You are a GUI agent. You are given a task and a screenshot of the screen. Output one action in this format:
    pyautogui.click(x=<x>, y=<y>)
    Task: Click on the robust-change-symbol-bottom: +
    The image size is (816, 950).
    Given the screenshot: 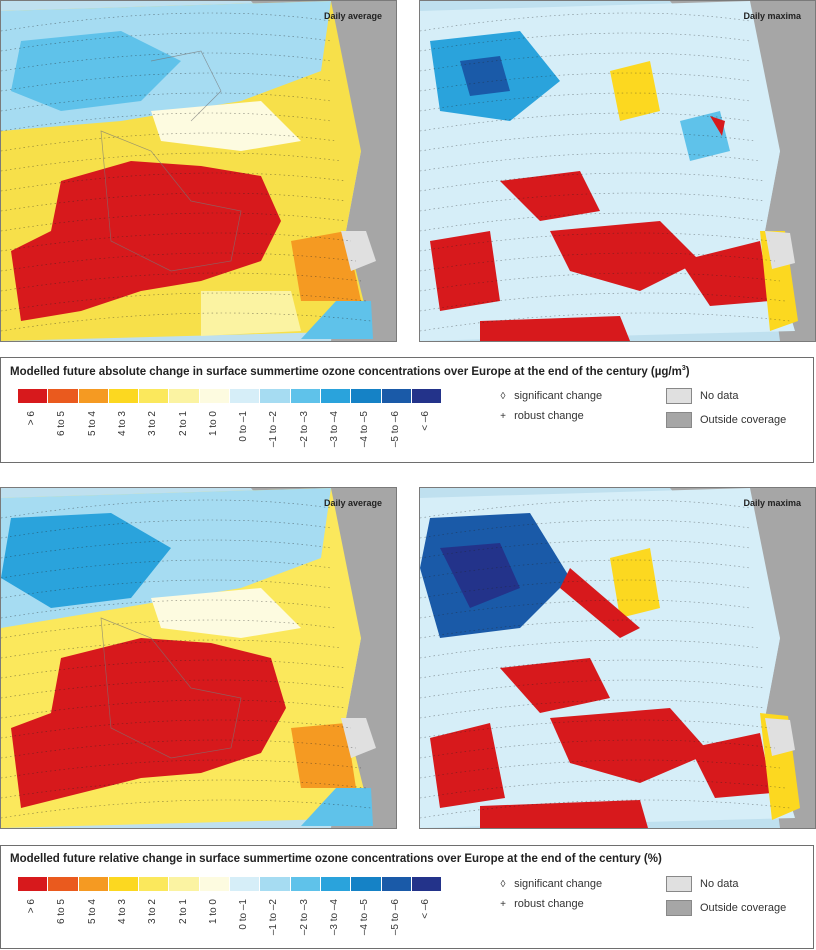 What is the action you would take?
    pyautogui.click(x=503, y=904)
    